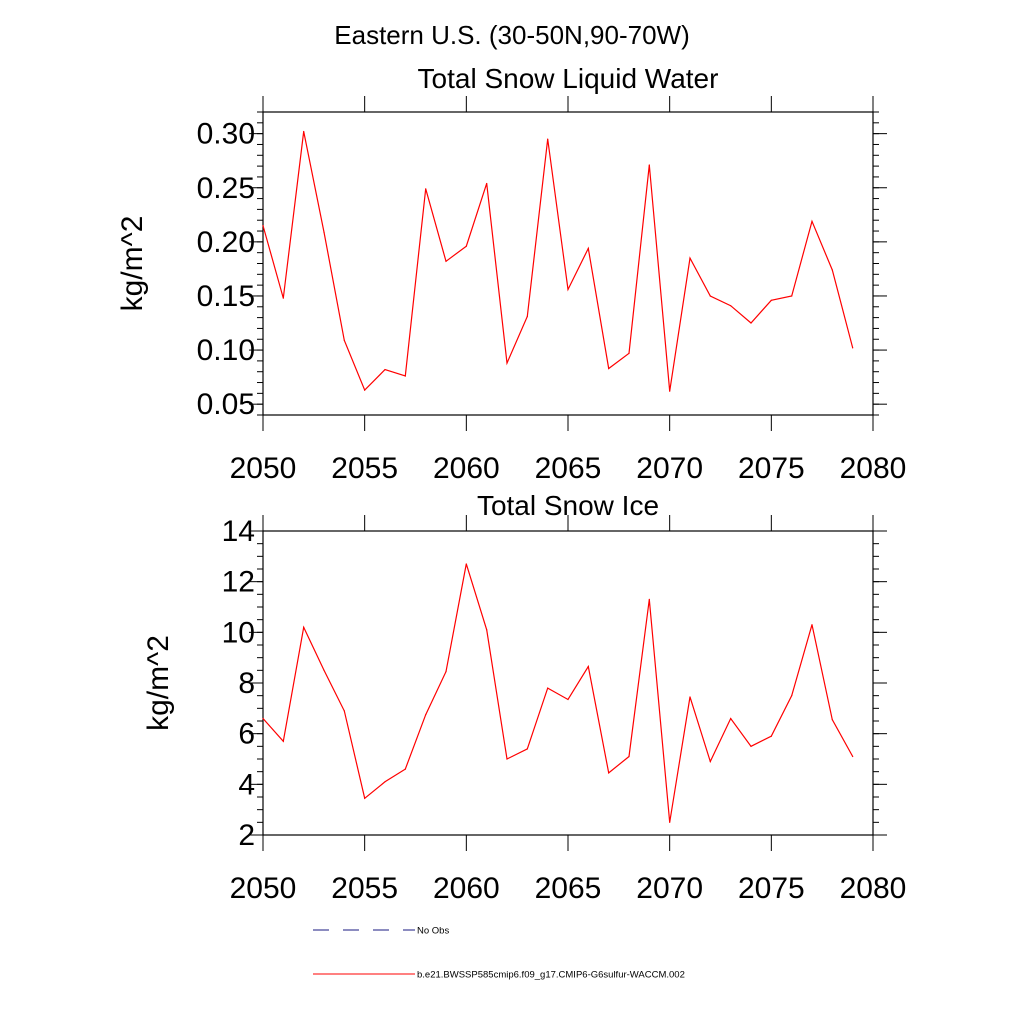 This screenshot has width=1024, height=1024. Describe the element at coordinates (238, 531) in the screenshot. I see `y-tick-label: 14` at that location.